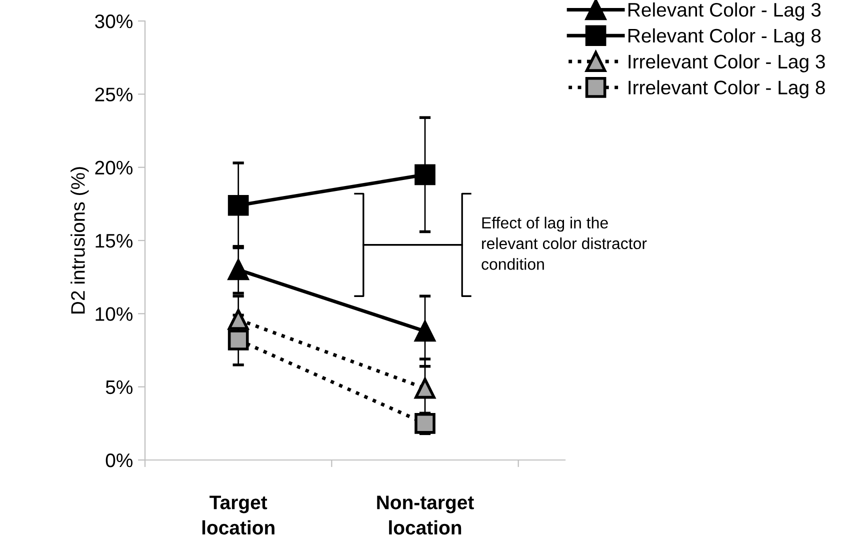  I want to click on legend-label: Irrelevant Color - Lag 3, so click(726, 63).